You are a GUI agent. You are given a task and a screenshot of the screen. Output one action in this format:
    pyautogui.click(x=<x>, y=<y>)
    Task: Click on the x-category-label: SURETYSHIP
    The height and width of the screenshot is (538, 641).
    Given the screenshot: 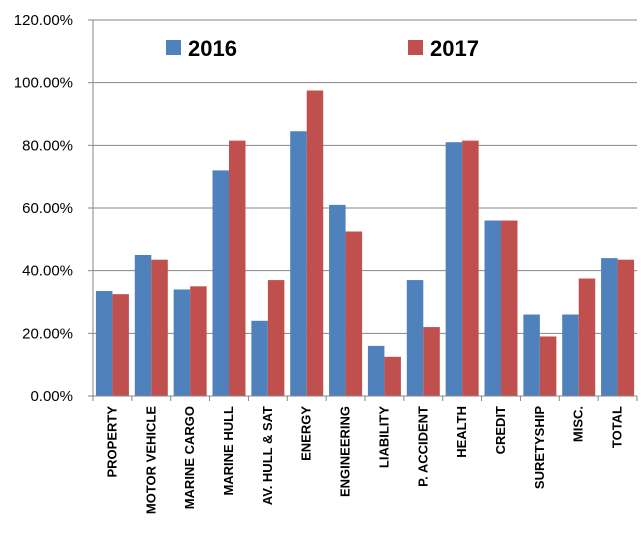 What is the action you would take?
    pyautogui.click(x=539, y=447)
    